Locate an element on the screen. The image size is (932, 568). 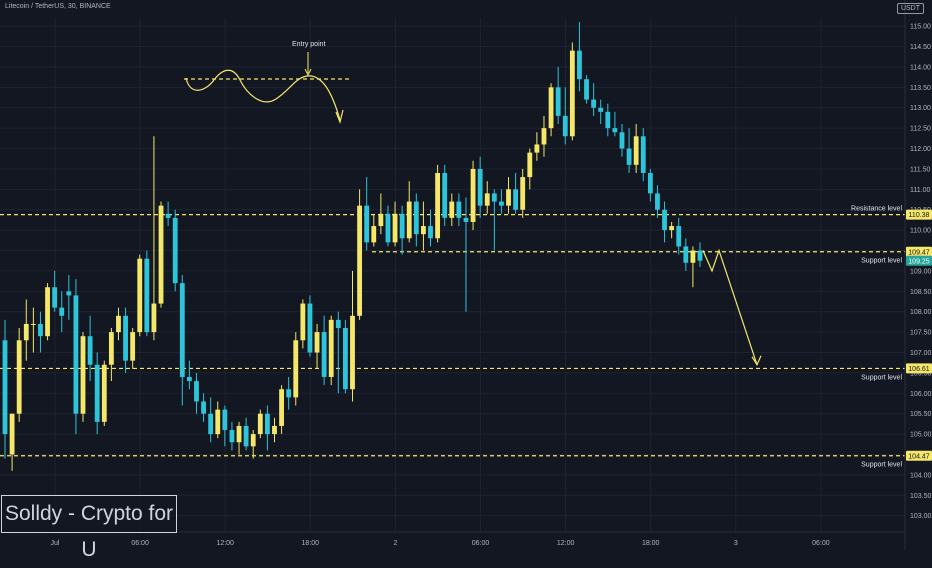
price-tick-label: 113.00 is located at coordinates (920, 108).